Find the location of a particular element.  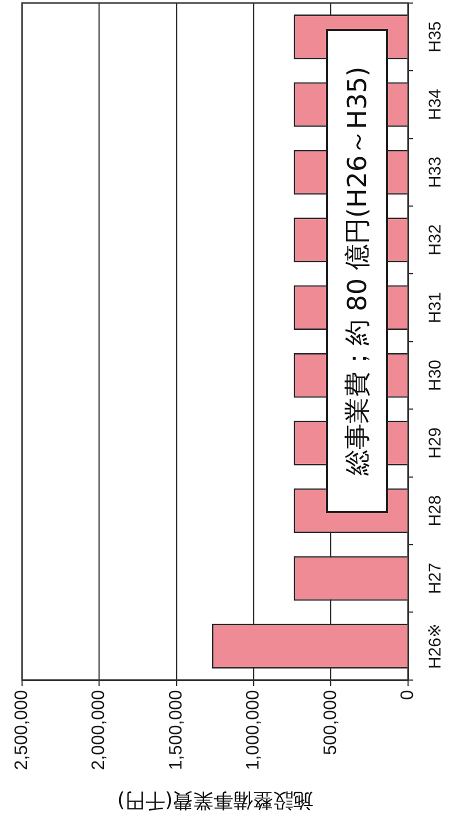

y-tick-label: H28 is located at coordinates (435, 510).